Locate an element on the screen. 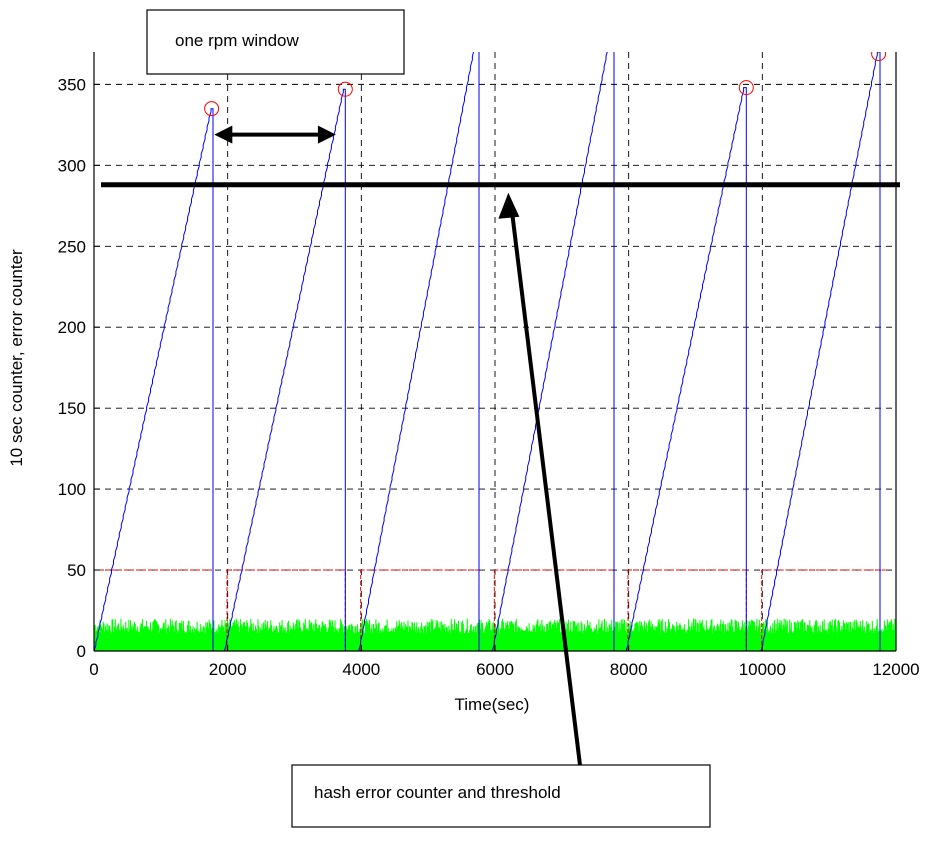  y-axis-label: 10 sec counter, error counter is located at coordinates (16, 358).